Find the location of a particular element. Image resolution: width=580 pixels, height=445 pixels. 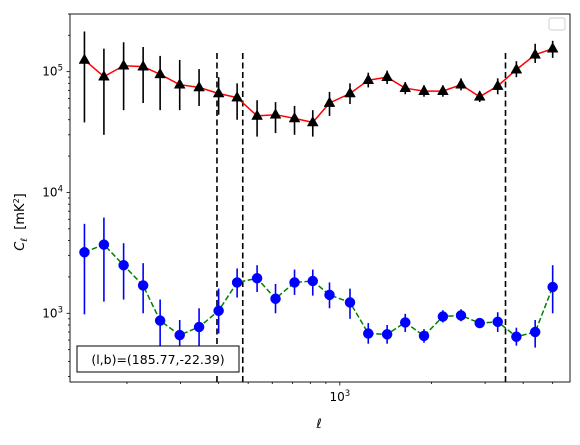

y-axis-label-unit: [mK is located at coordinates (20, 216).